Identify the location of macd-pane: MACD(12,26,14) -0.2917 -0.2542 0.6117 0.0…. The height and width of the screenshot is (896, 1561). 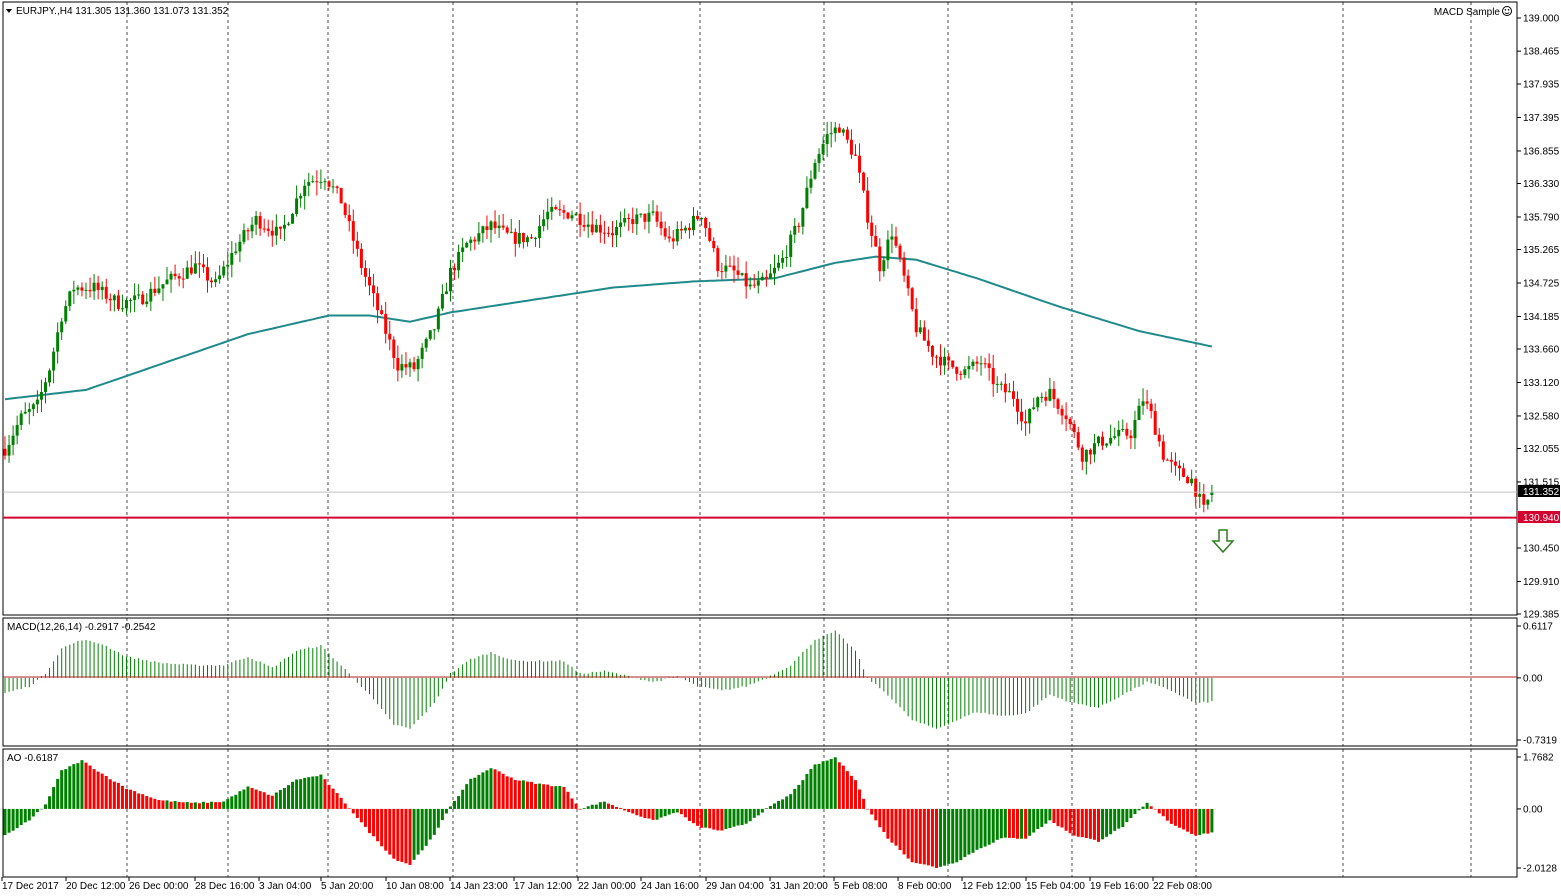
(779, 682).